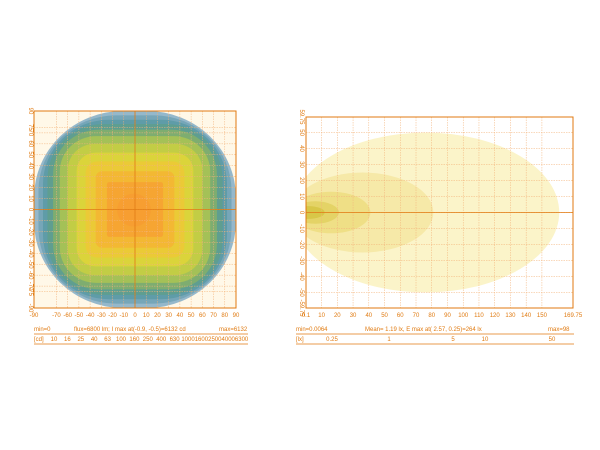 The image size is (600, 450). Describe the element at coordinates (30, 143) in the screenshot. I see `intensity-y-tick: 60` at that location.